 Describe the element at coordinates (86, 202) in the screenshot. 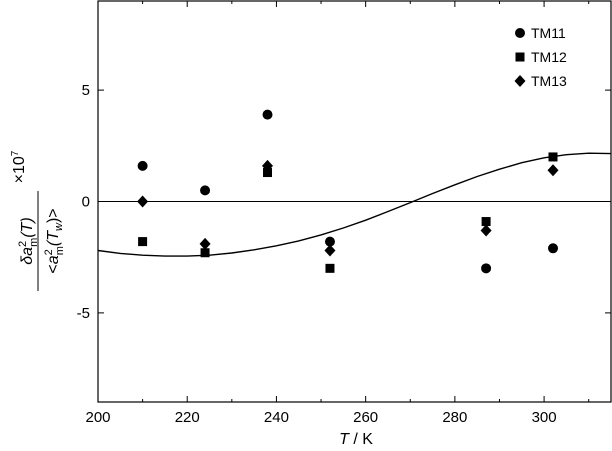

I see `y-tick-label: 0` at that location.